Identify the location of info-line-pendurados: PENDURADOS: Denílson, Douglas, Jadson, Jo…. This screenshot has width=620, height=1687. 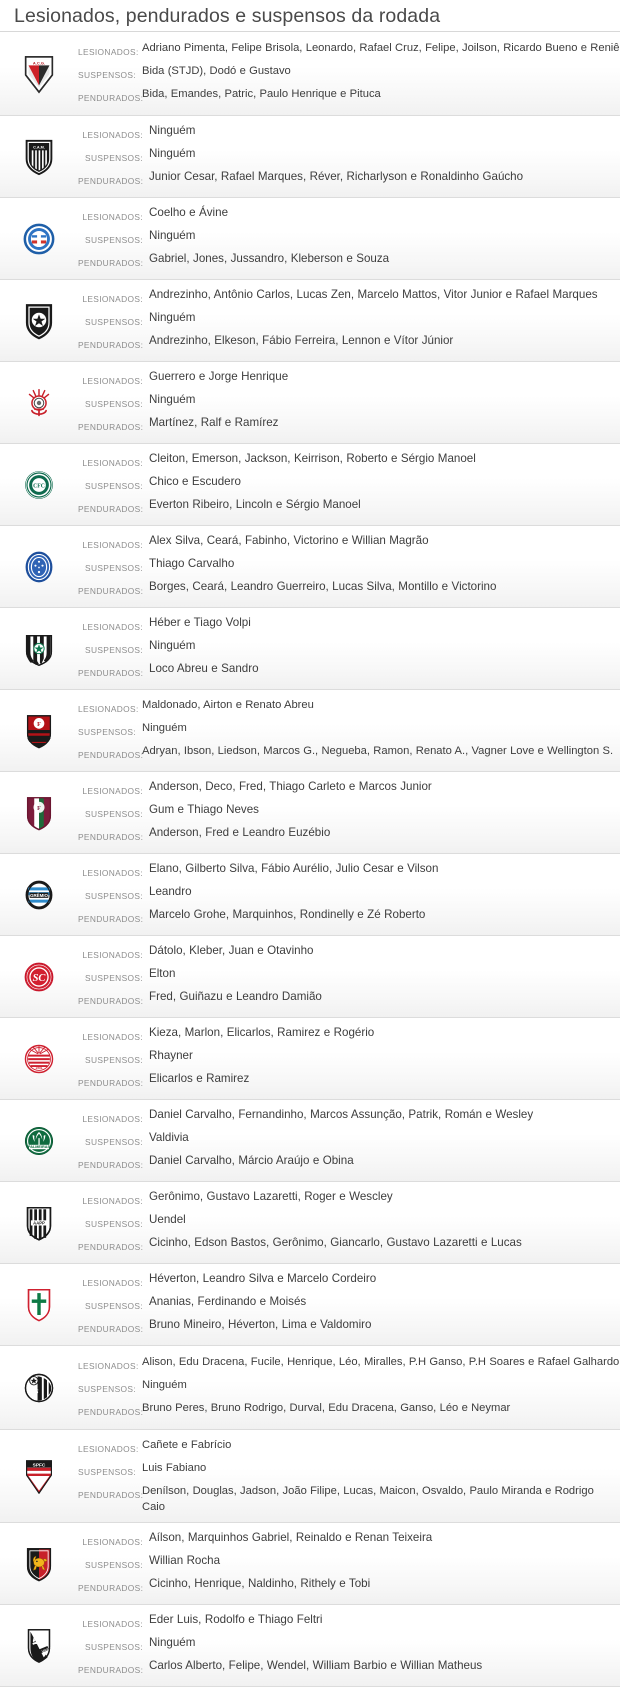
(349, 1499).